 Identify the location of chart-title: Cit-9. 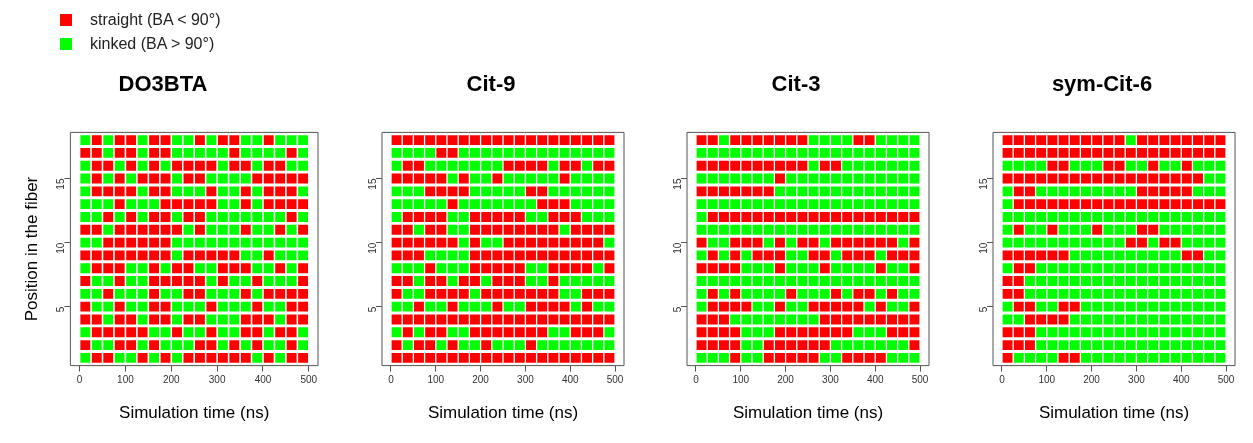
(491, 84).